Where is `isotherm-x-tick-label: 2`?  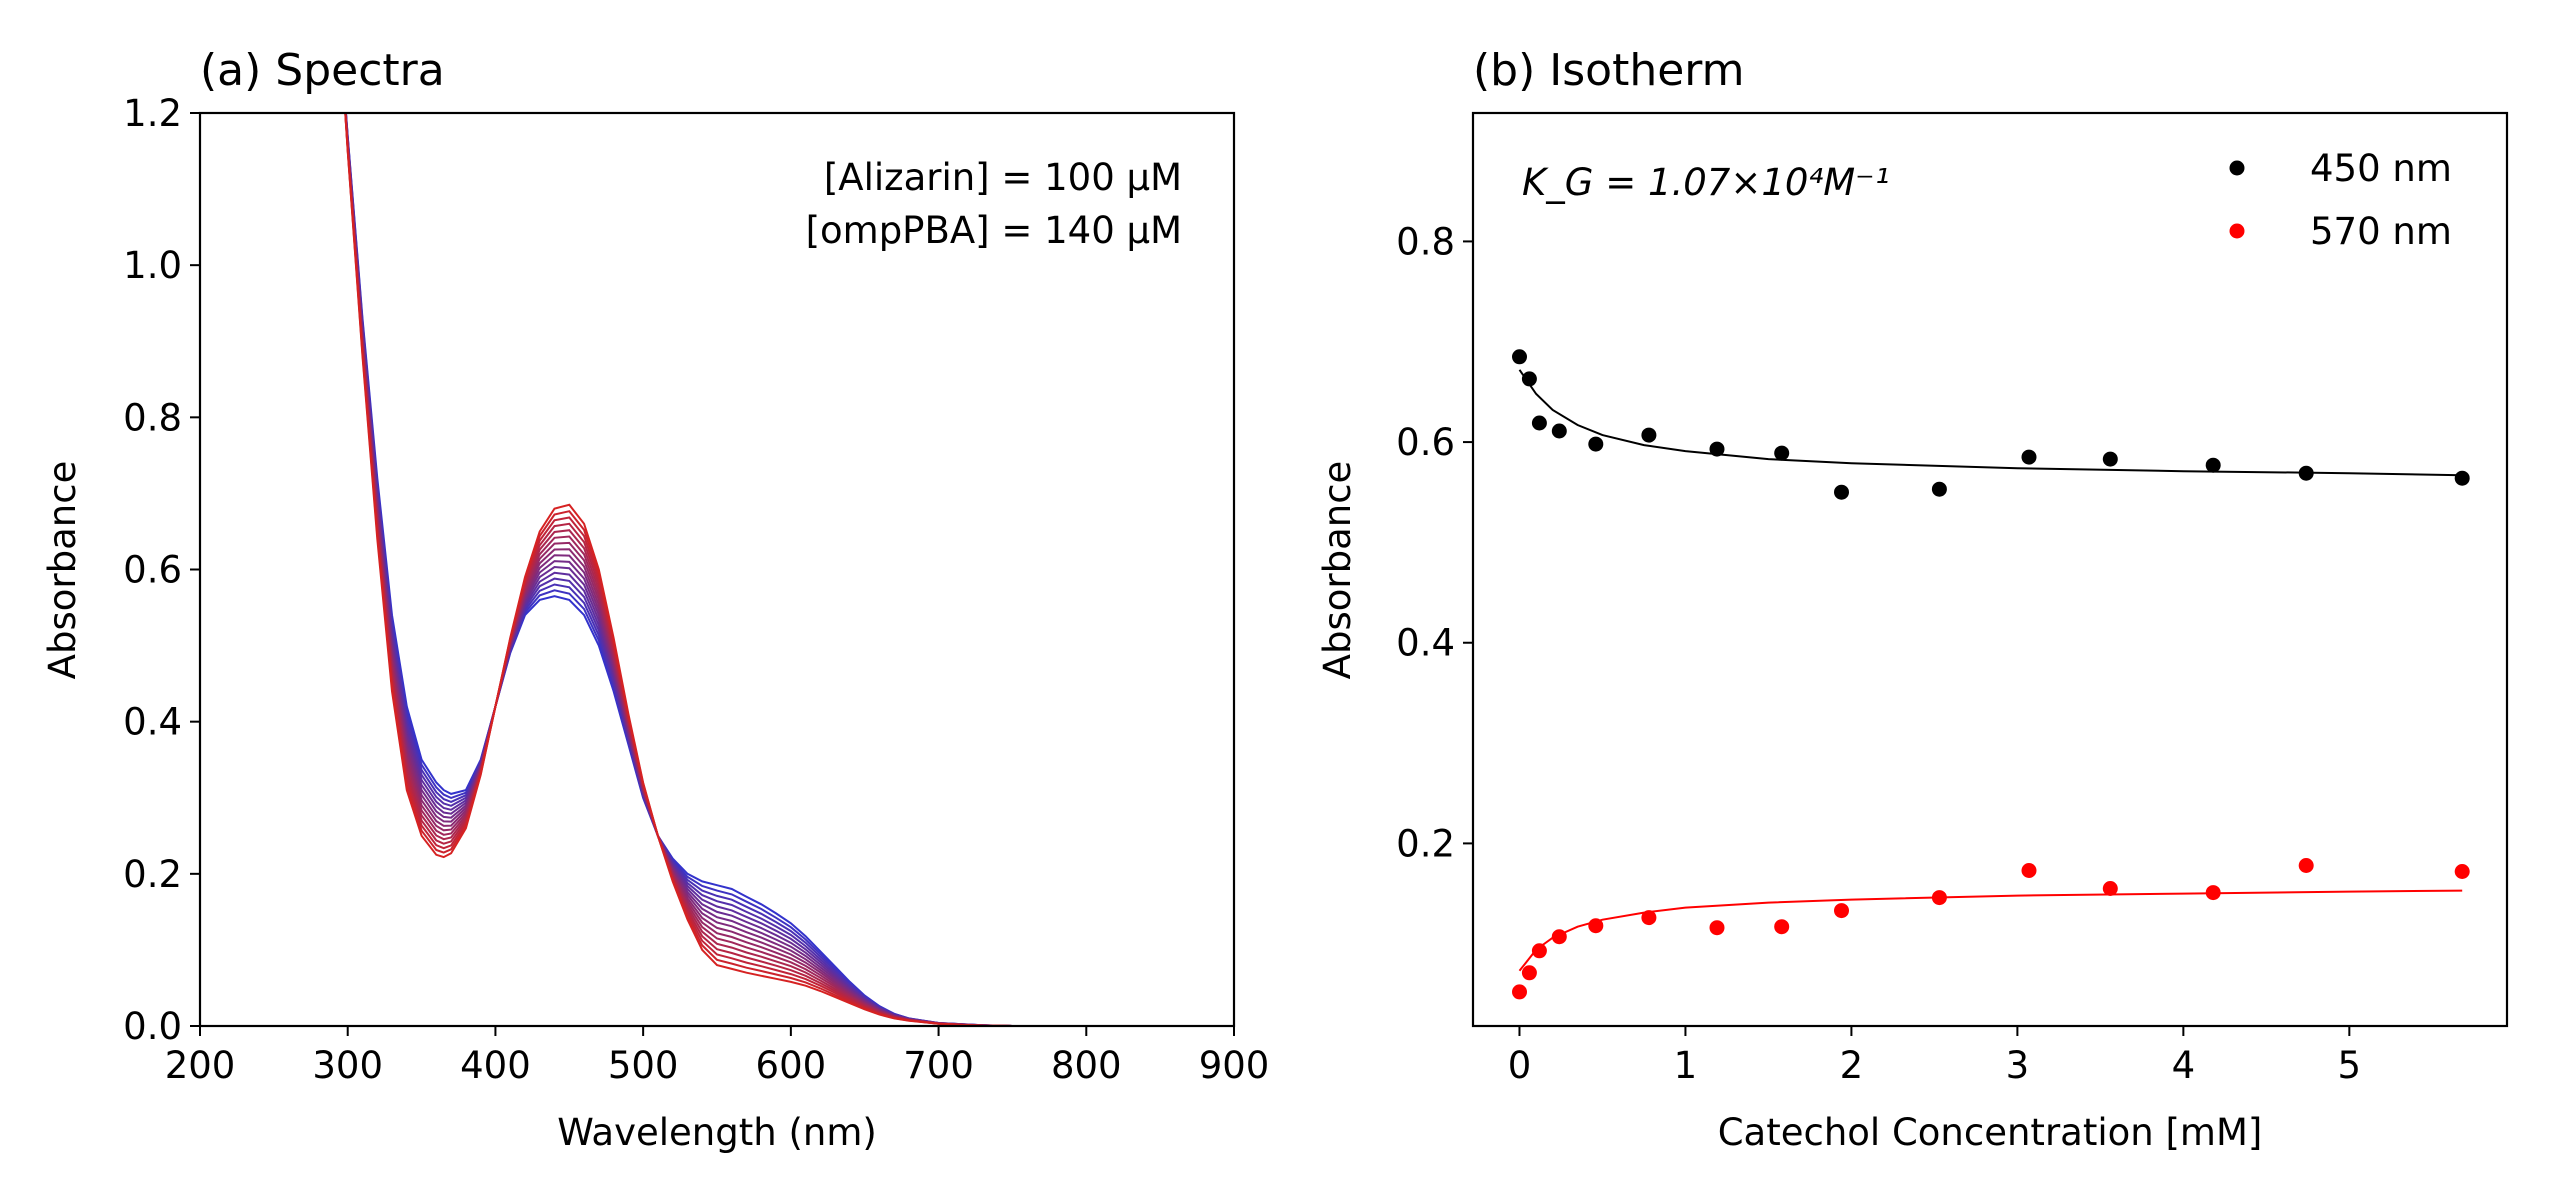
isotherm-x-tick-label: 2 is located at coordinates (1852, 1065).